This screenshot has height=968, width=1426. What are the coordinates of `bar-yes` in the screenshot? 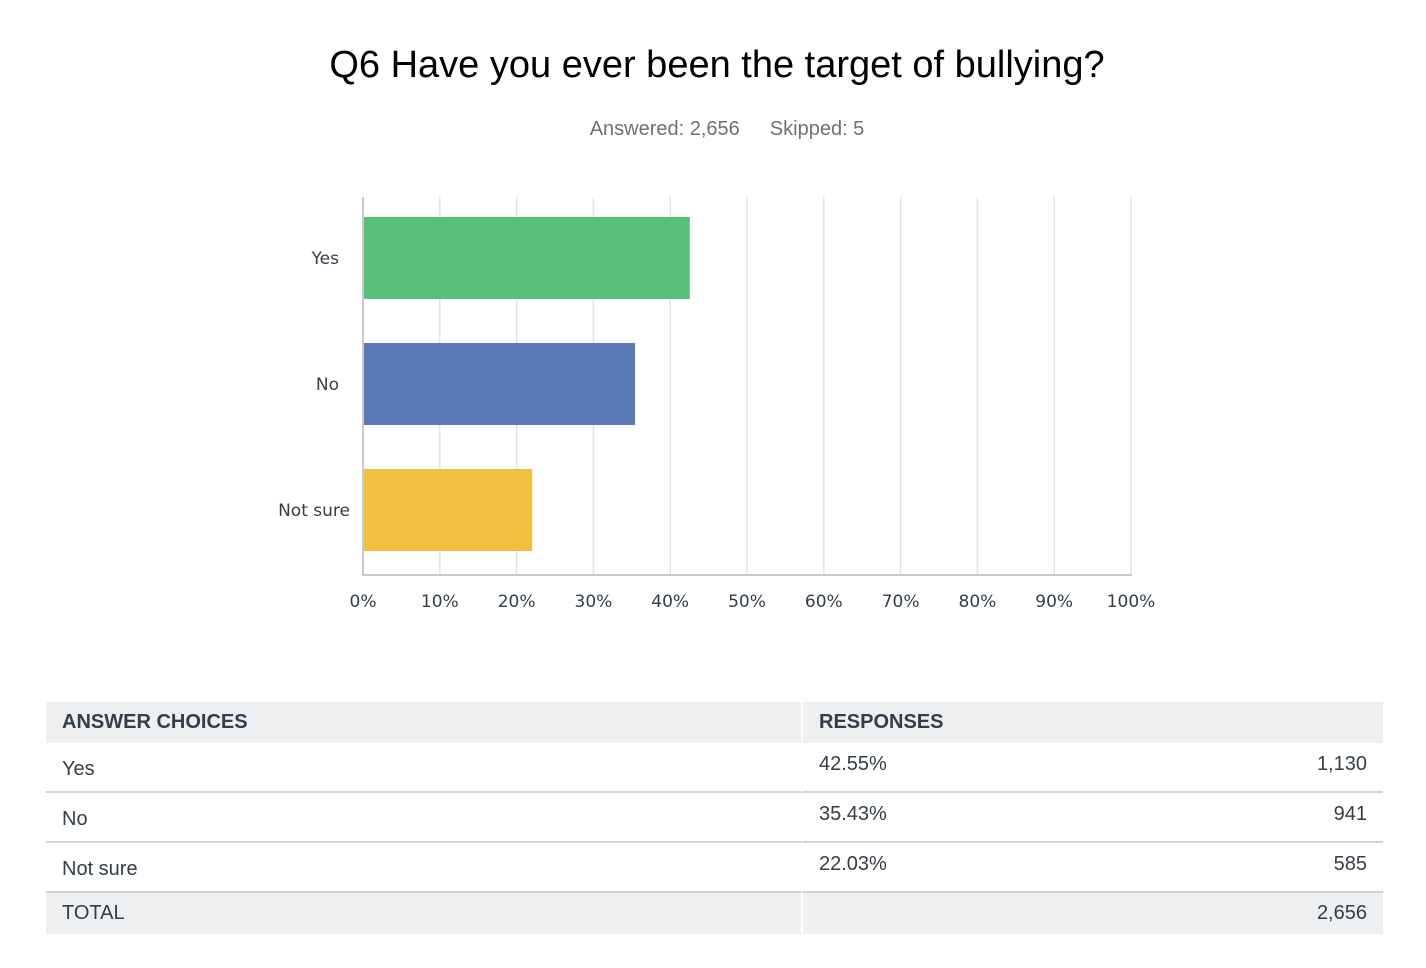 It's located at (527, 258).